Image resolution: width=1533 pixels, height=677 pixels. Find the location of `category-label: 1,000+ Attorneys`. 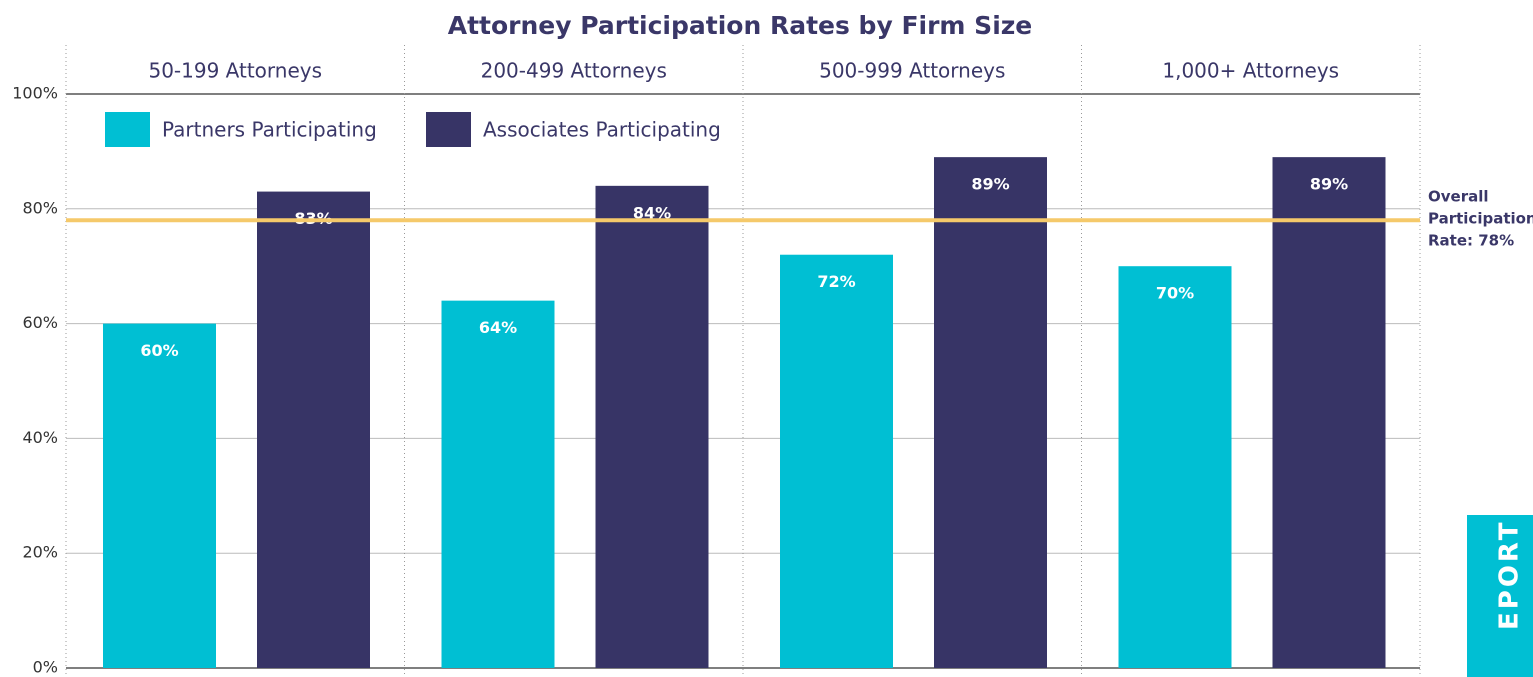

category-label: 1,000+ Attorneys is located at coordinates (1250, 71).